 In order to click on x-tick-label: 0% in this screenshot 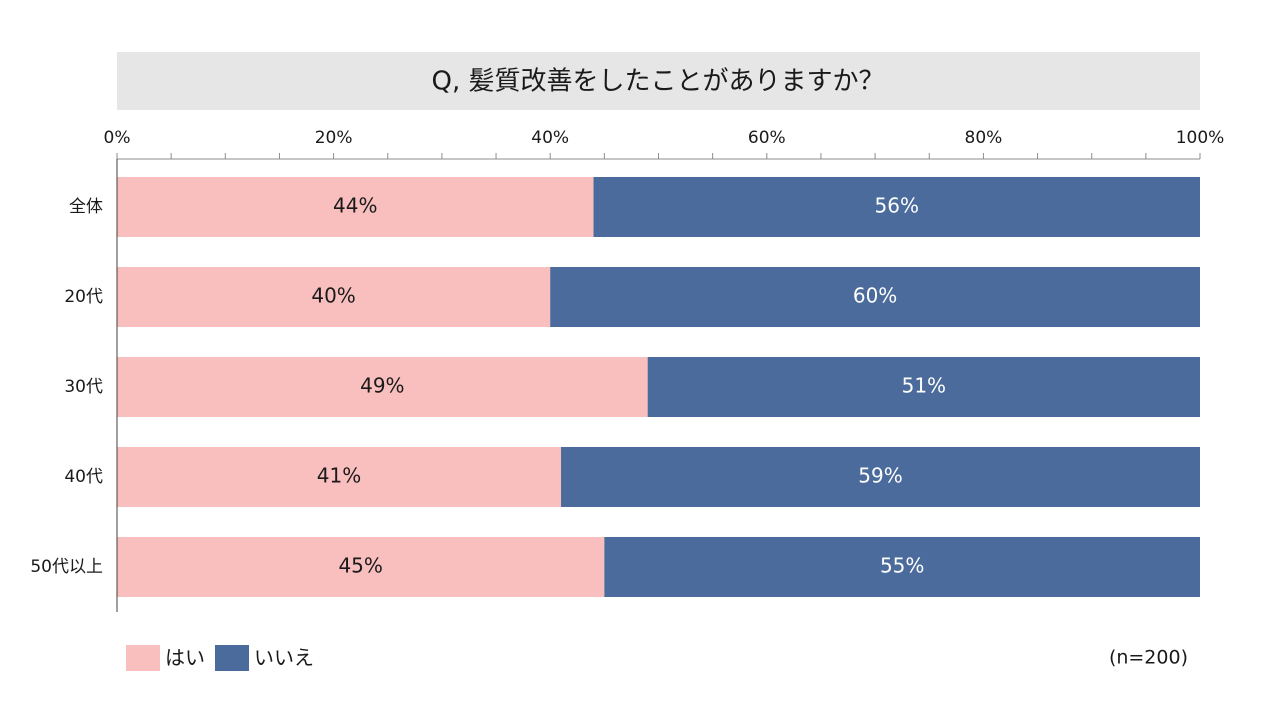, I will do `click(117, 138)`.